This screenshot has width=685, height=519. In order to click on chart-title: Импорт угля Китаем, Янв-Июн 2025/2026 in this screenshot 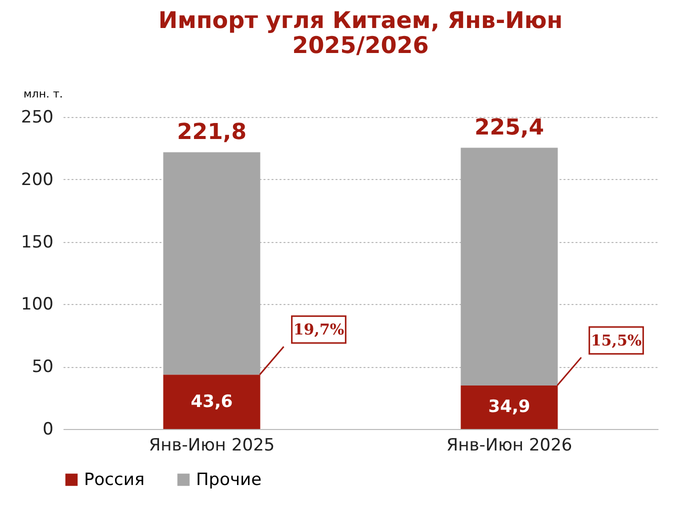, I will do `click(360, 33)`.